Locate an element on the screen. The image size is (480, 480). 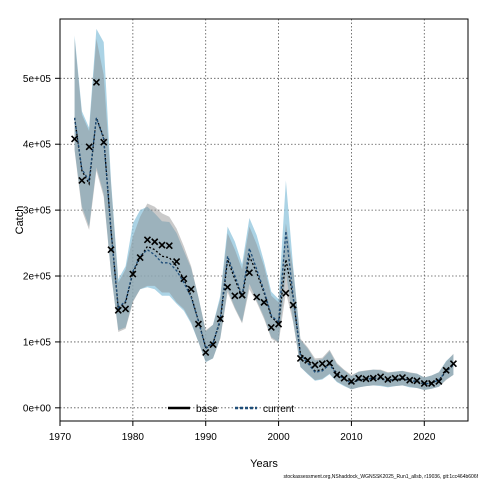
y-tick-label: 3e+05 is located at coordinates (37, 211).